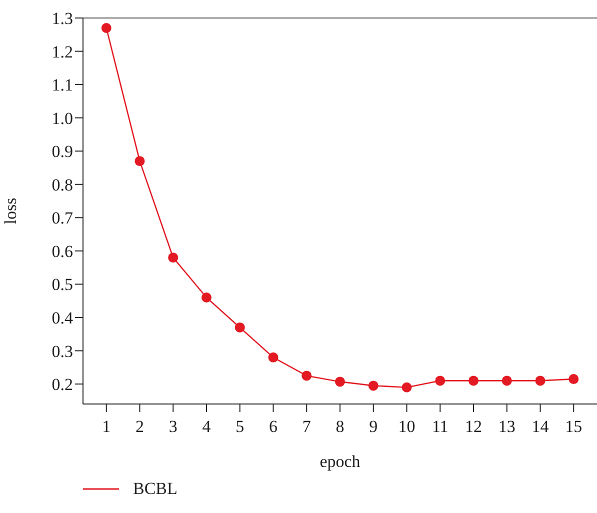 The height and width of the screenshot is (513, 597). Describe the element at coordinates (155, 489) in the screenshot. I see `legend-label: BCBL` at that location.